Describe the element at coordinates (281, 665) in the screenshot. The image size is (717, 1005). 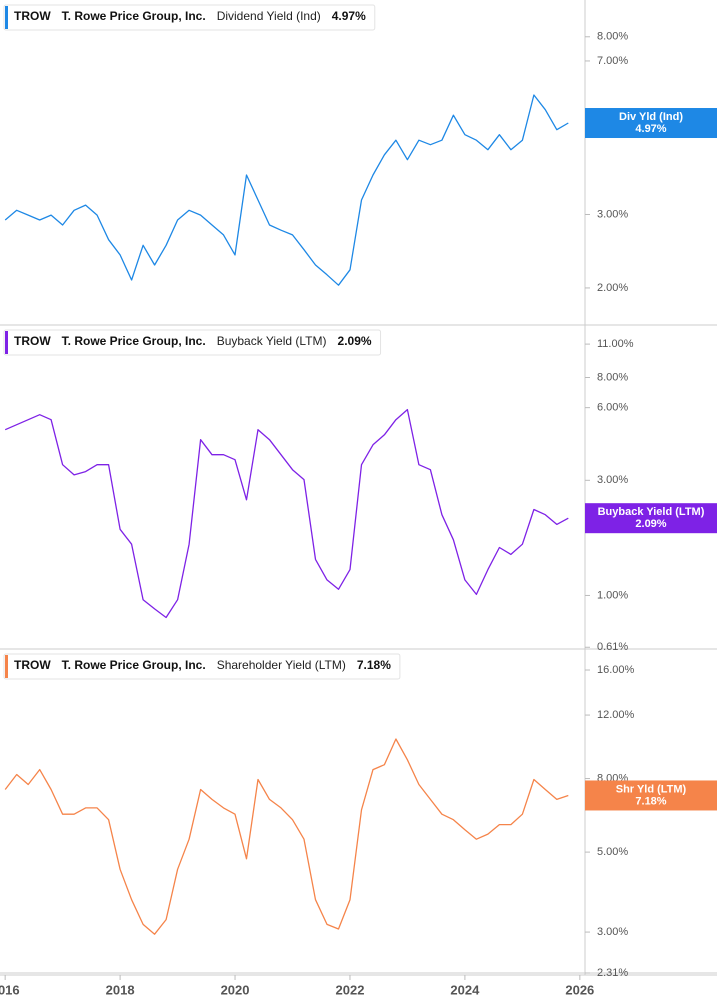
I see `legend-series-name: Shareholder Yield (LTM)` at that location.